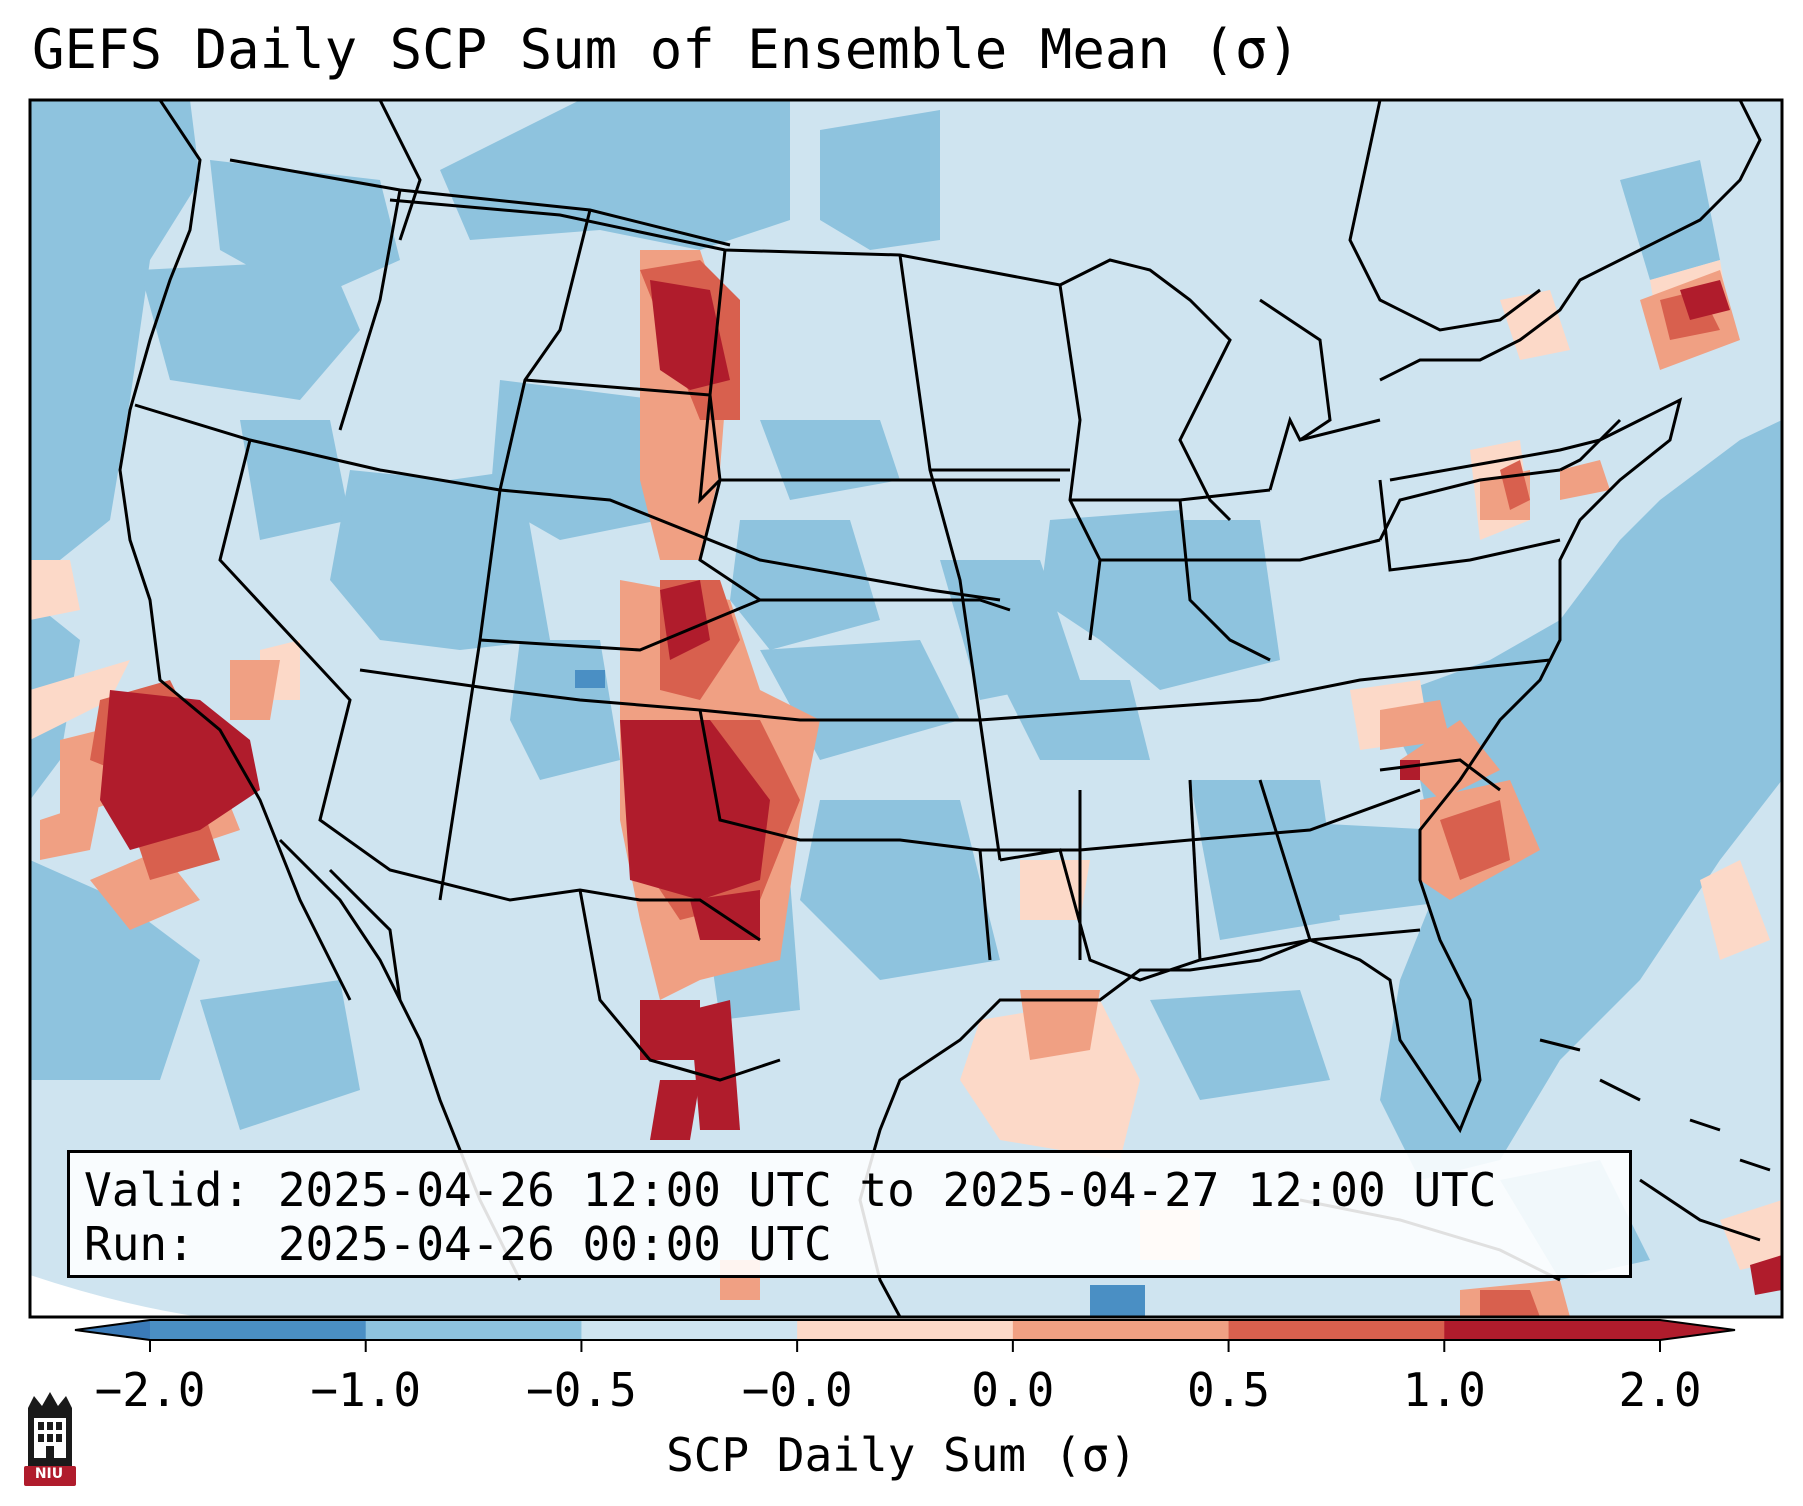 The width and height of the screenshot is (1803, 1506). Describe the element at coordinates (150, 1390) in the screenshot. I see `colorbar-tick-label: −2.0` at that location.